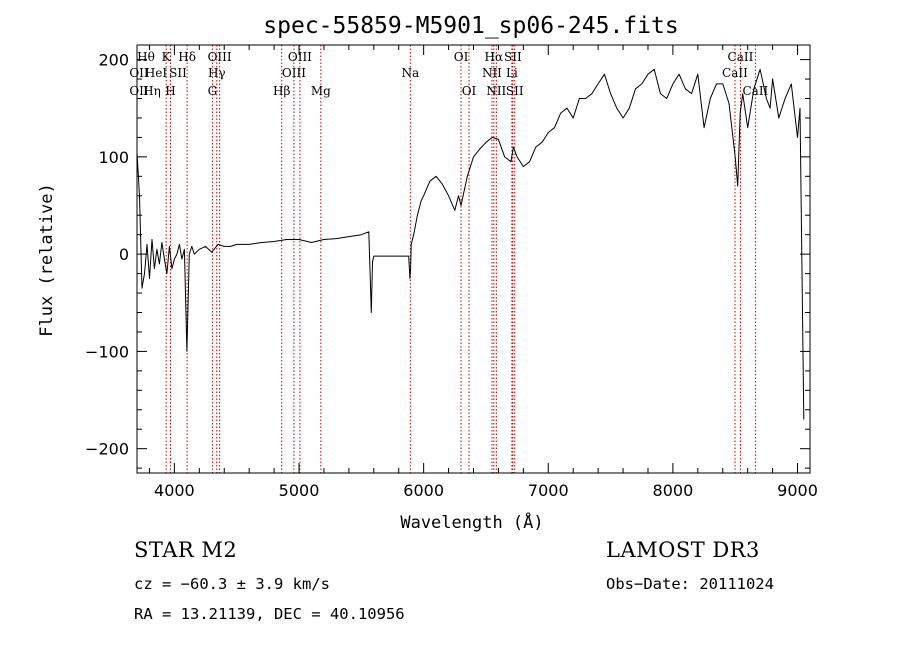 The image size is (900, 649). Describe the element at coordinates (170, 91) in the screenshot. I see `line-label-1: H` at that location.